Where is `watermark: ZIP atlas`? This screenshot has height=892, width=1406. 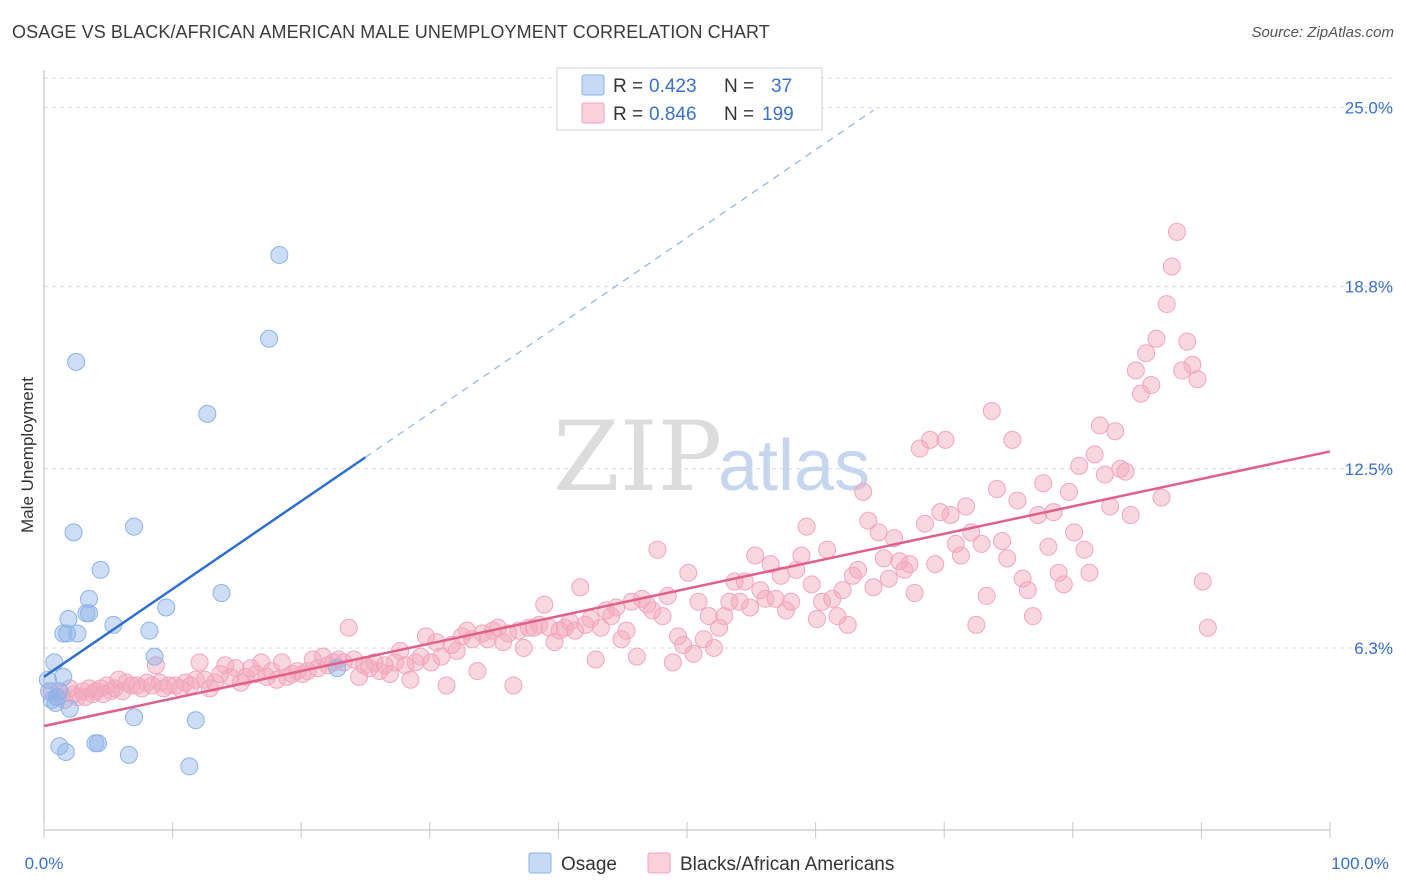 watermark: ZIP atlas is located at coordinates (711, 457).